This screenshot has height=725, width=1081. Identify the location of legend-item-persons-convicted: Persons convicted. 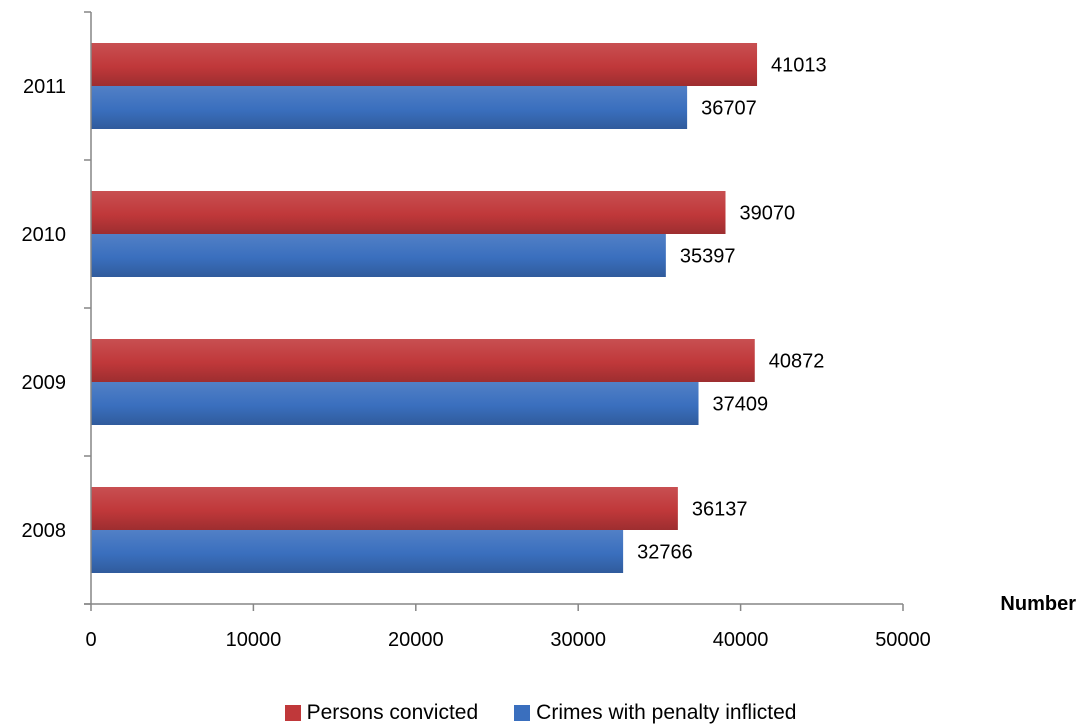
(381, 712).